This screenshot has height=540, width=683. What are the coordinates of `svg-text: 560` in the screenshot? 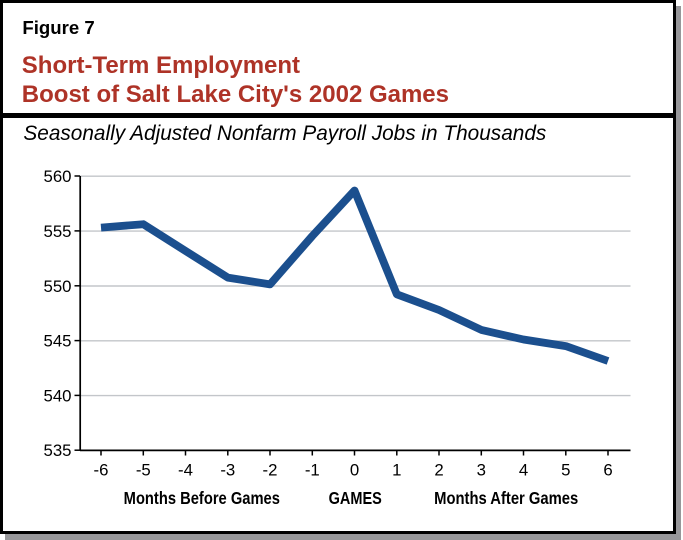 It's located at (58, 176).